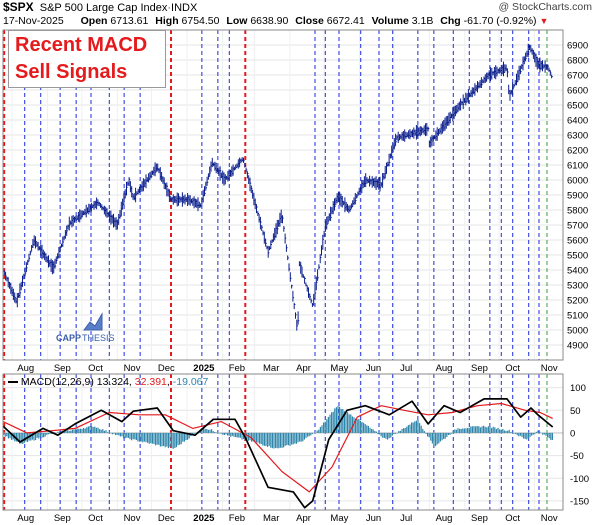 This screenshot has width=598, height=525. I want to click on macd-month-label: Jul, so click(406, 518).